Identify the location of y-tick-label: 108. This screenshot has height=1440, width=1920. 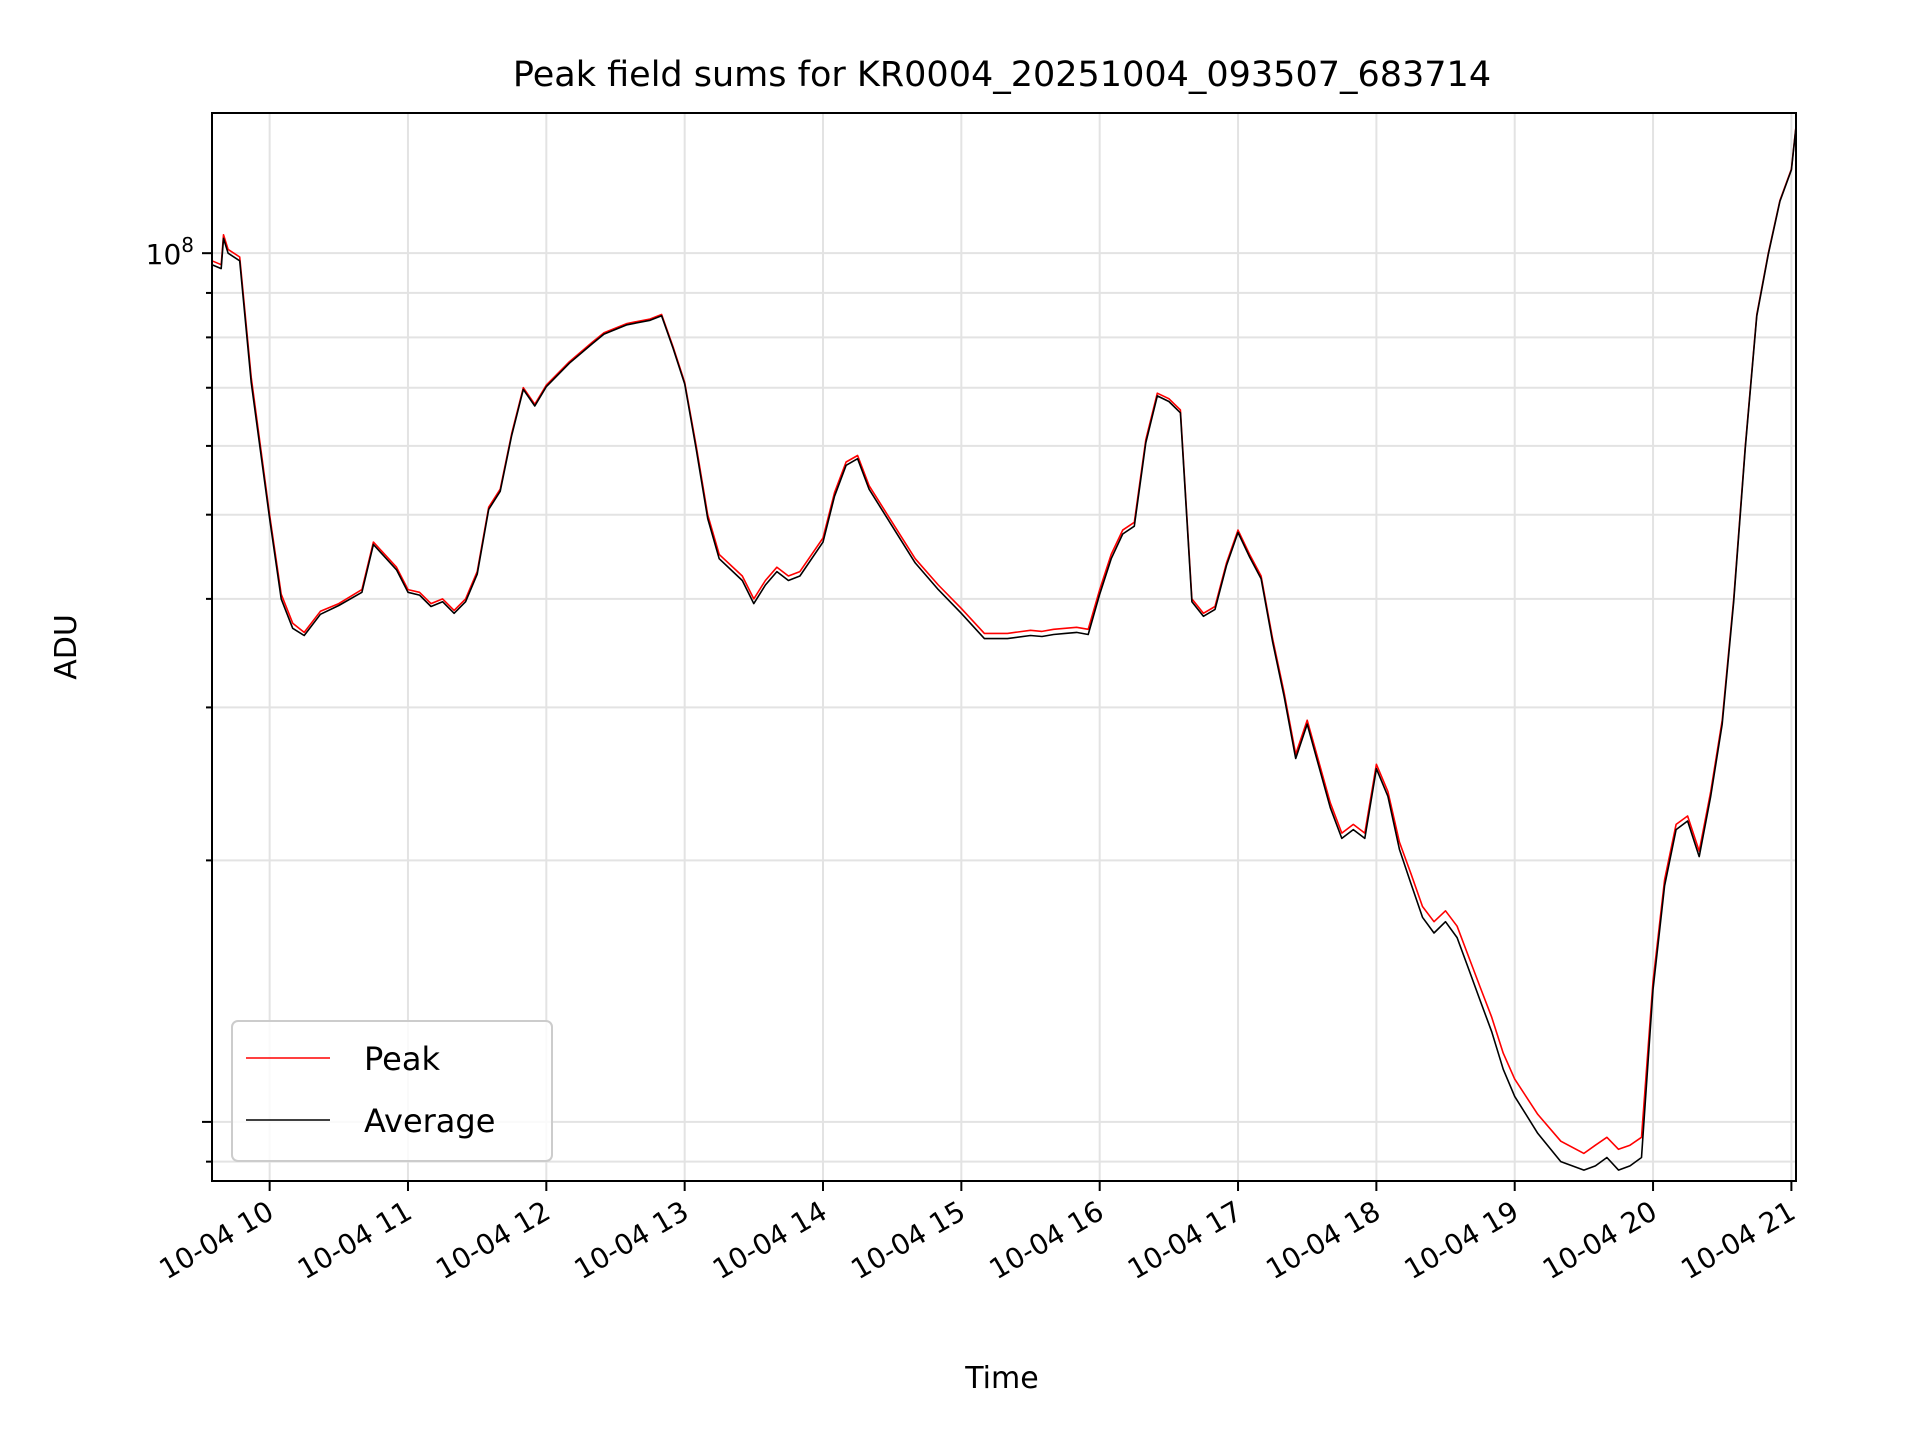
(170, 252).